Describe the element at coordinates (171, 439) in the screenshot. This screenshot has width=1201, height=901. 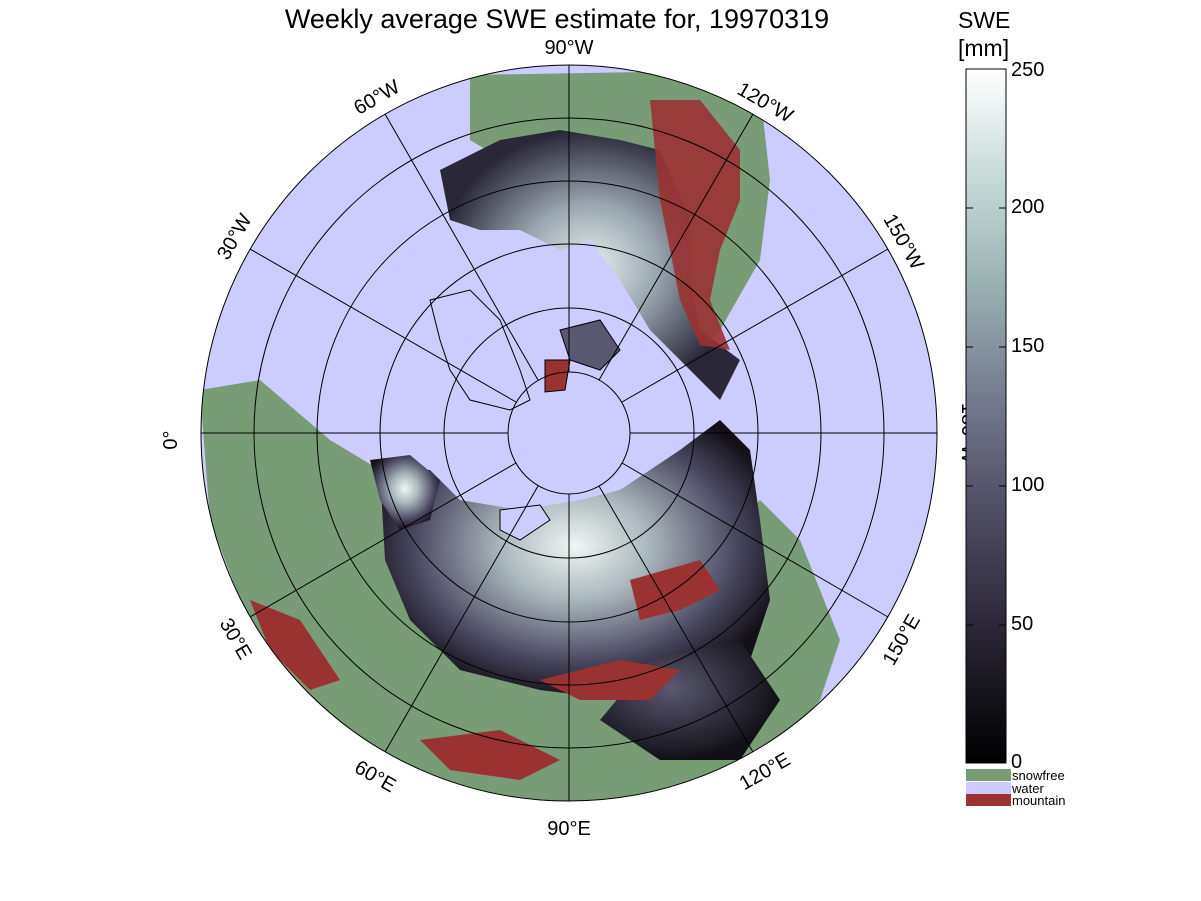
I see `lon-label-0: 0°` at that location.